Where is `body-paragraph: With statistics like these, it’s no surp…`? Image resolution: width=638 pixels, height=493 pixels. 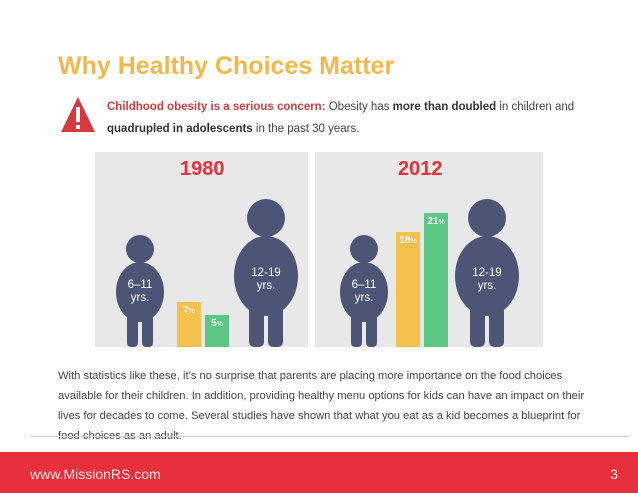 body-paragraph: With statistics like these, it’s no surp… is located at coordinates (321, 406).